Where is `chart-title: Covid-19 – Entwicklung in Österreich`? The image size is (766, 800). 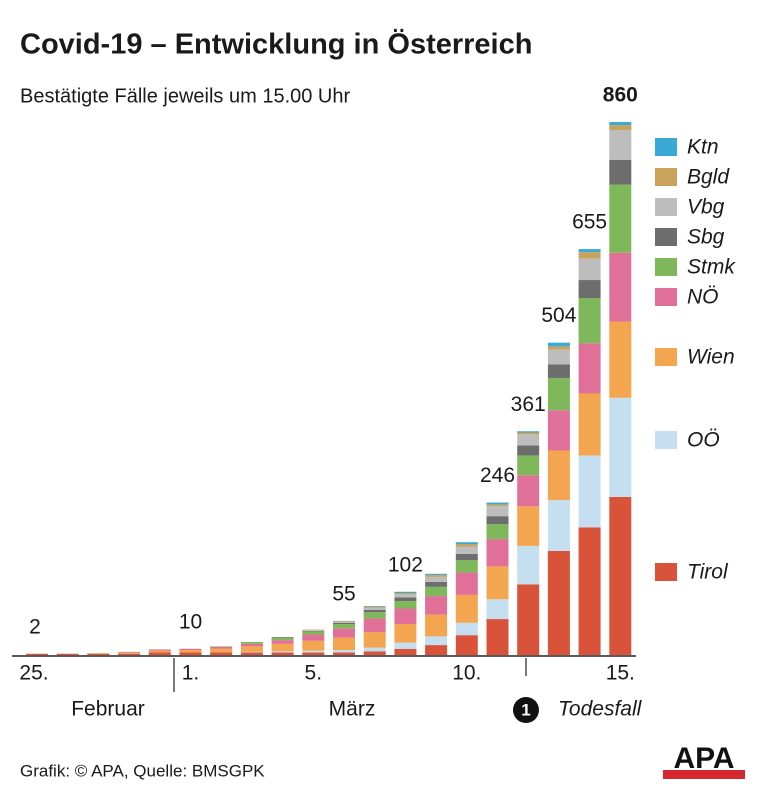
chart-title: Covid-19 – Entwicklung in Österreich is located at coordinates (276, 44).